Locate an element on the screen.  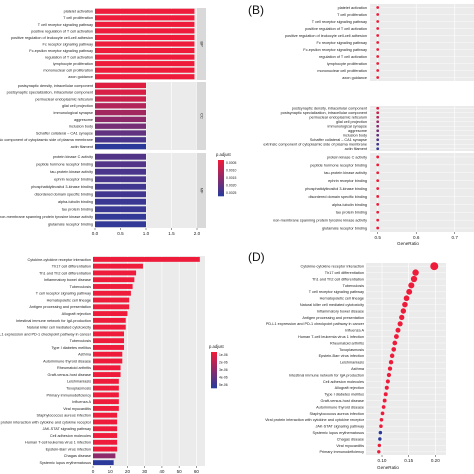
legend-tick-label: 0.0025 is located at coordinates (231, 193).